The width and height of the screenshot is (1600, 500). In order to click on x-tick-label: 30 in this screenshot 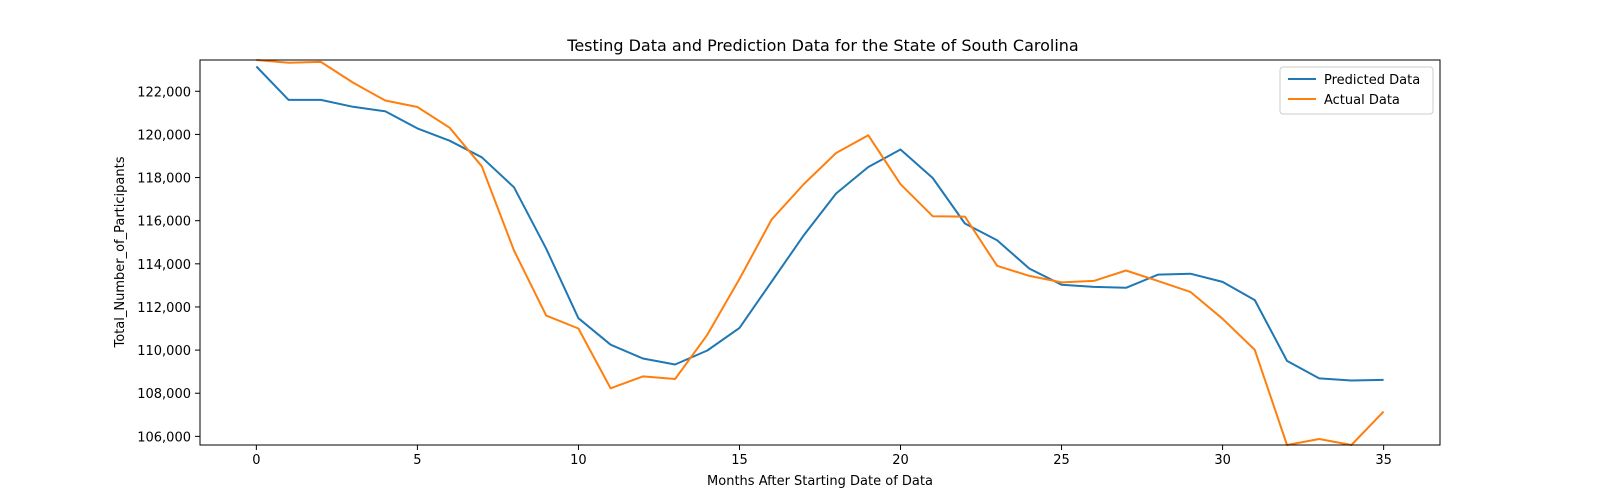, I will do `click(1222, 460)`.